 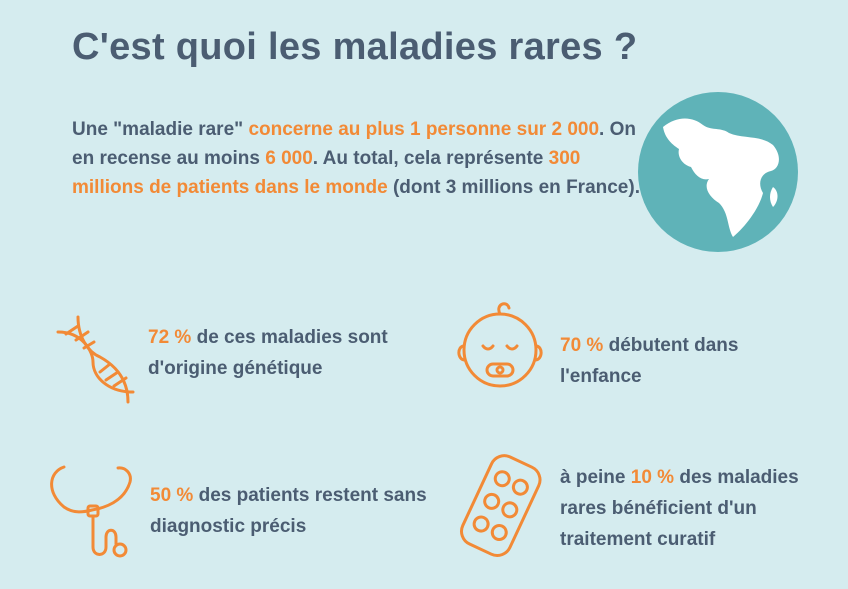 What do you see at coordinates (501, 505) in the screenshot?
I see `pills-icon` at bounding box center [501, 505].